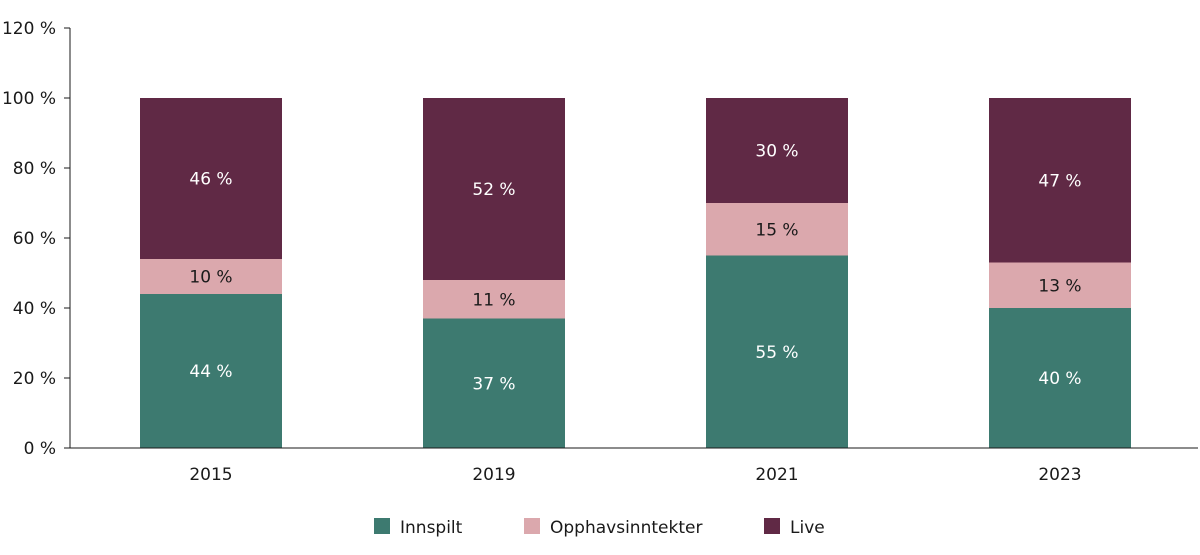 The image size is (1200, 555). I want to click on bar-segment-live-2019, so click(494, 189).